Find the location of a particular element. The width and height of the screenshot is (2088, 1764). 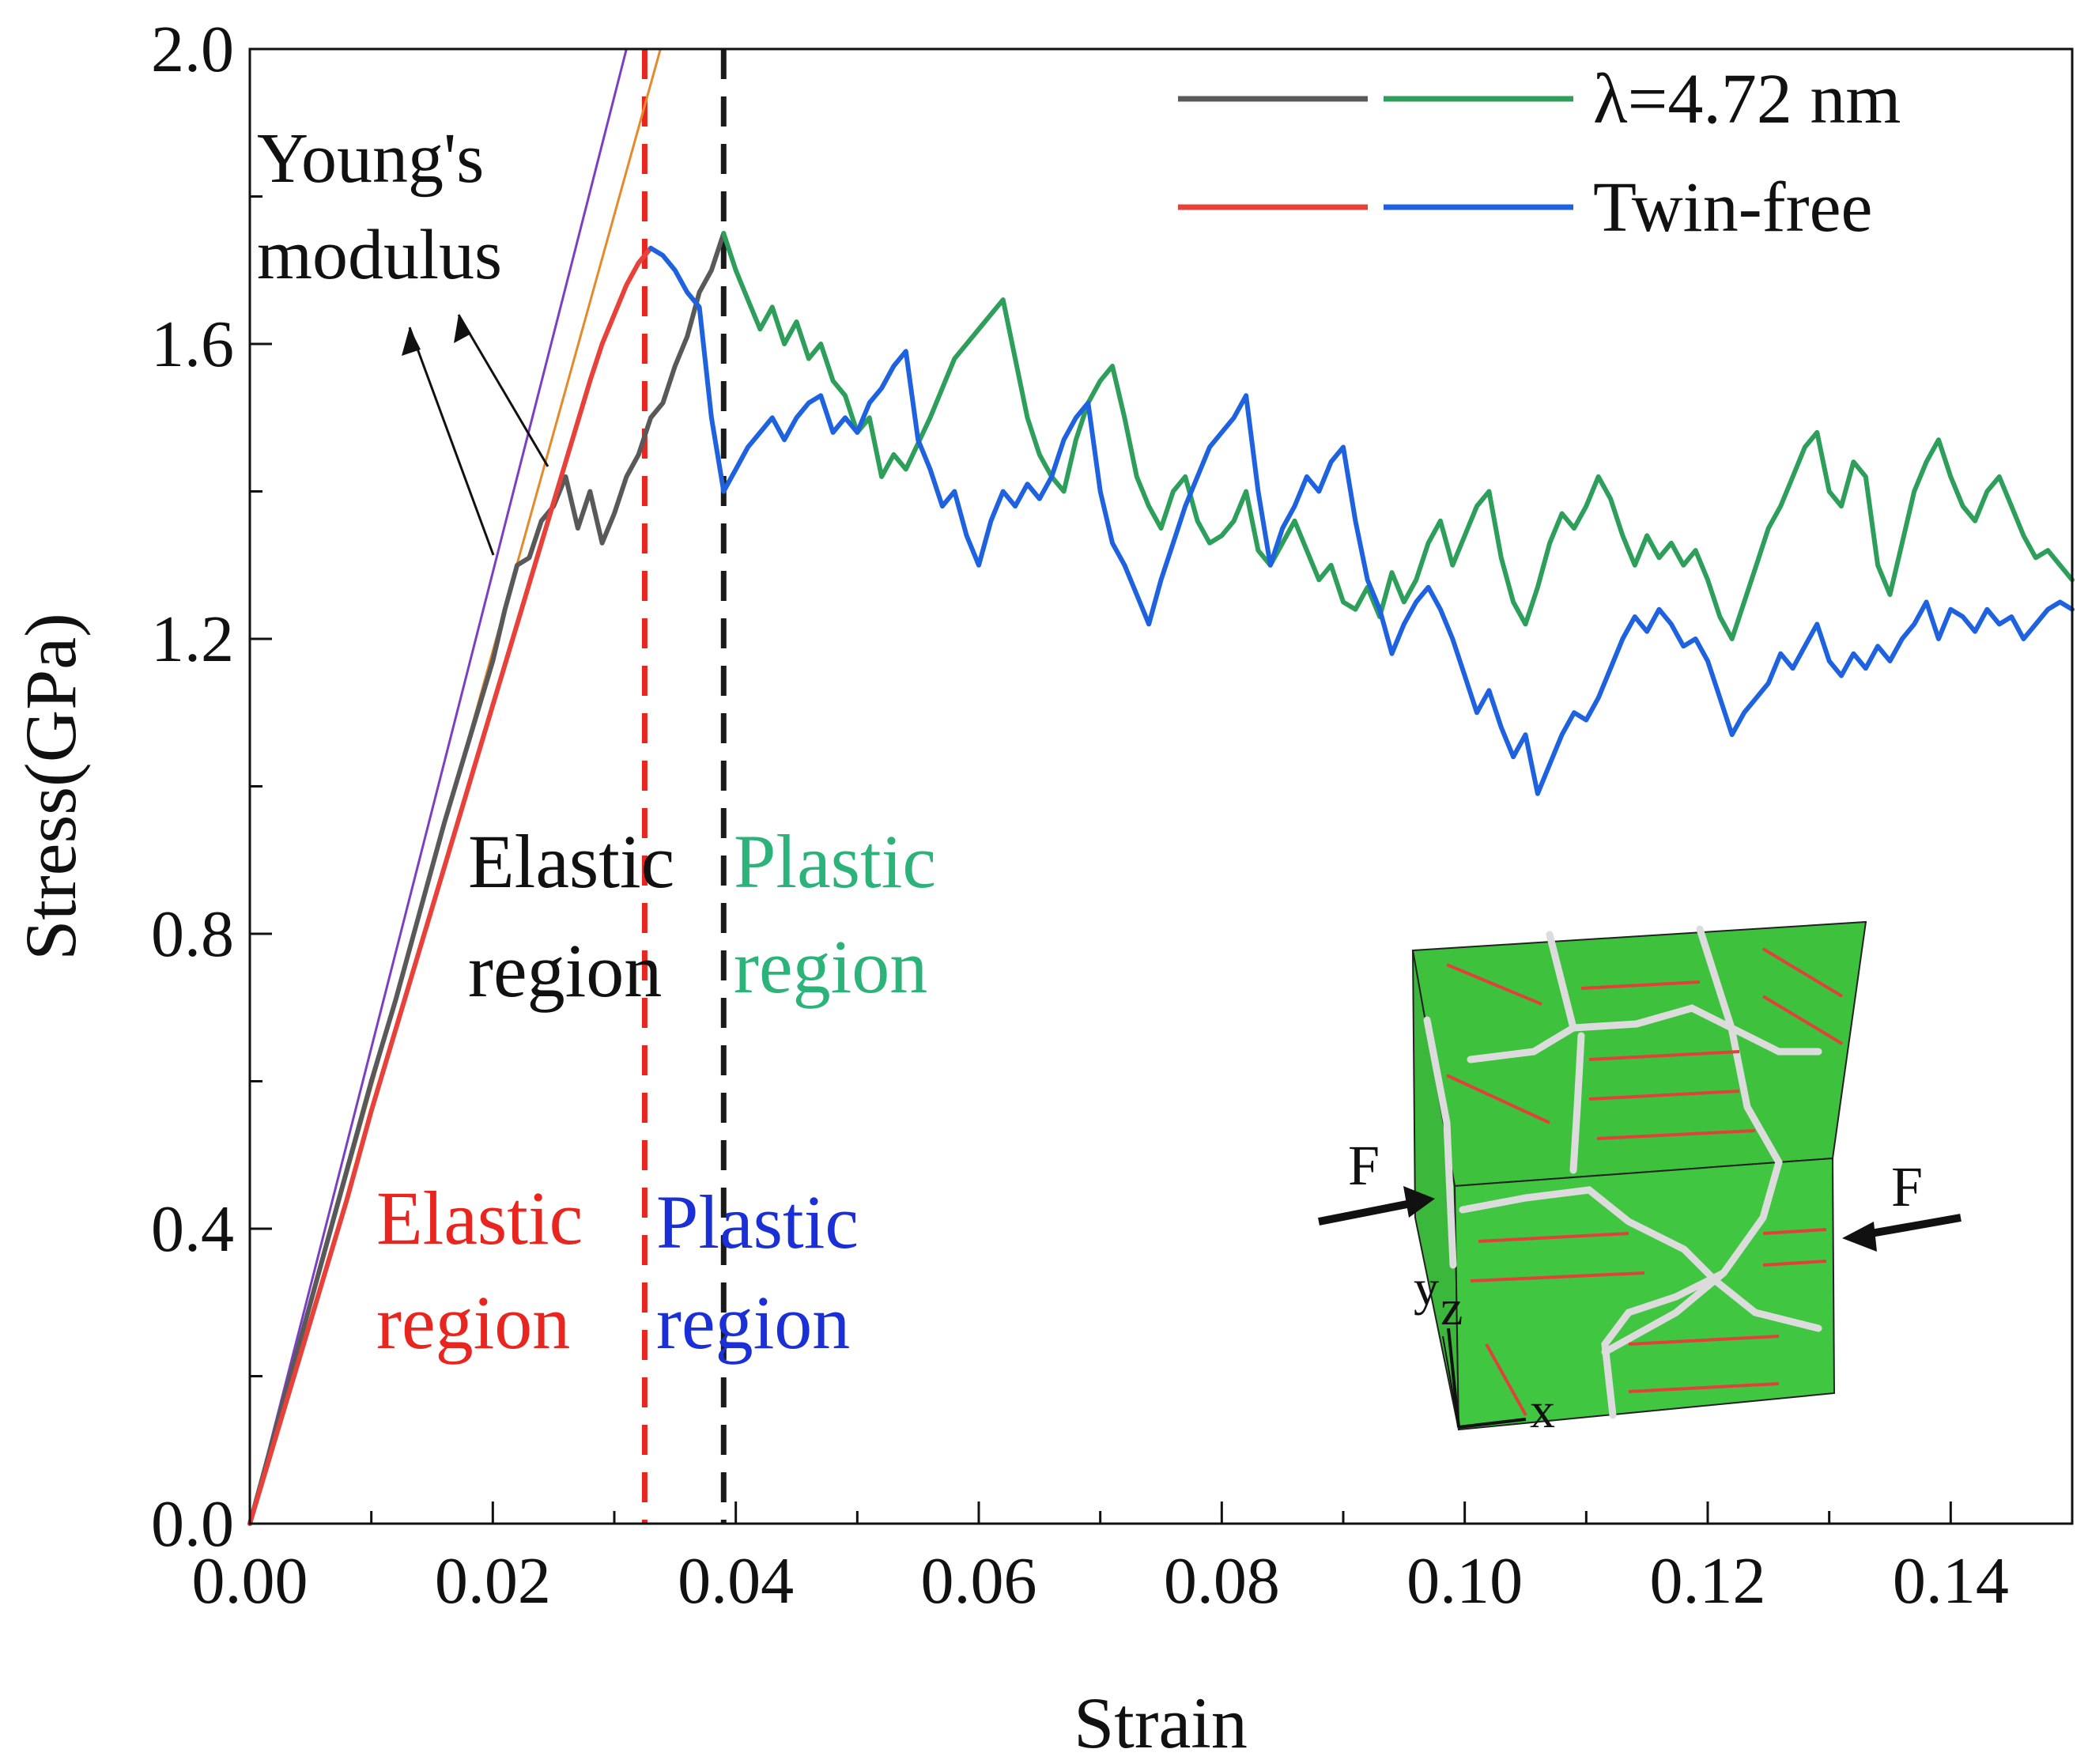

legend-label-twinfree: Twin-free is located at coordinates (1733, 207).